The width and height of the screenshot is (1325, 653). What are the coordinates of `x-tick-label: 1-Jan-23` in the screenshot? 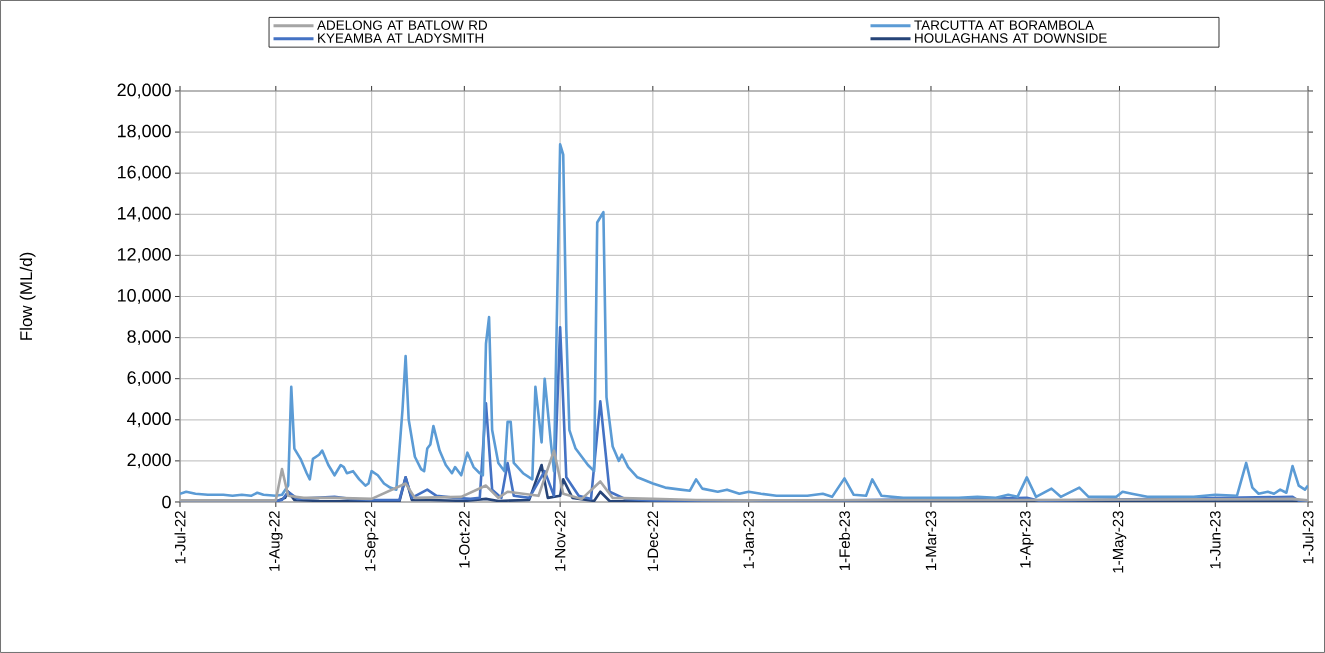 It's located at (748, 540).